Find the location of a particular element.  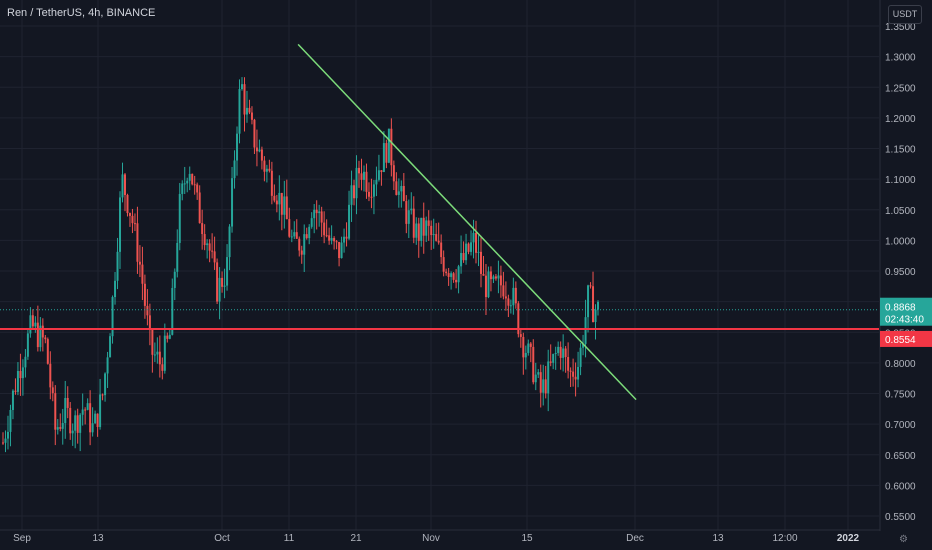

x-tick-label: 13 is located at coordinates (98, 538).